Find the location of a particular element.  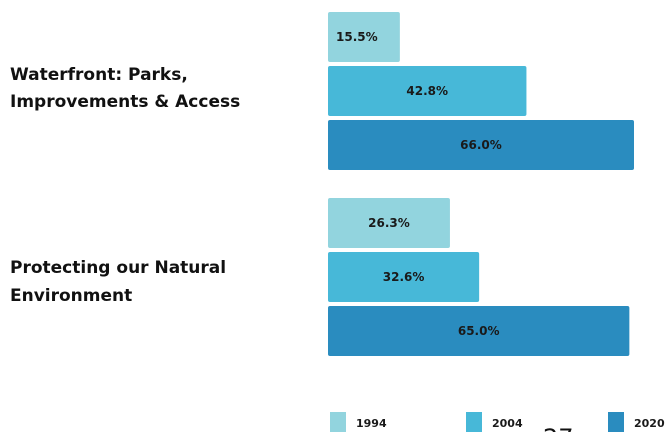

category-label: Protecting our Natural Environment is located at coordinates (118, 282).